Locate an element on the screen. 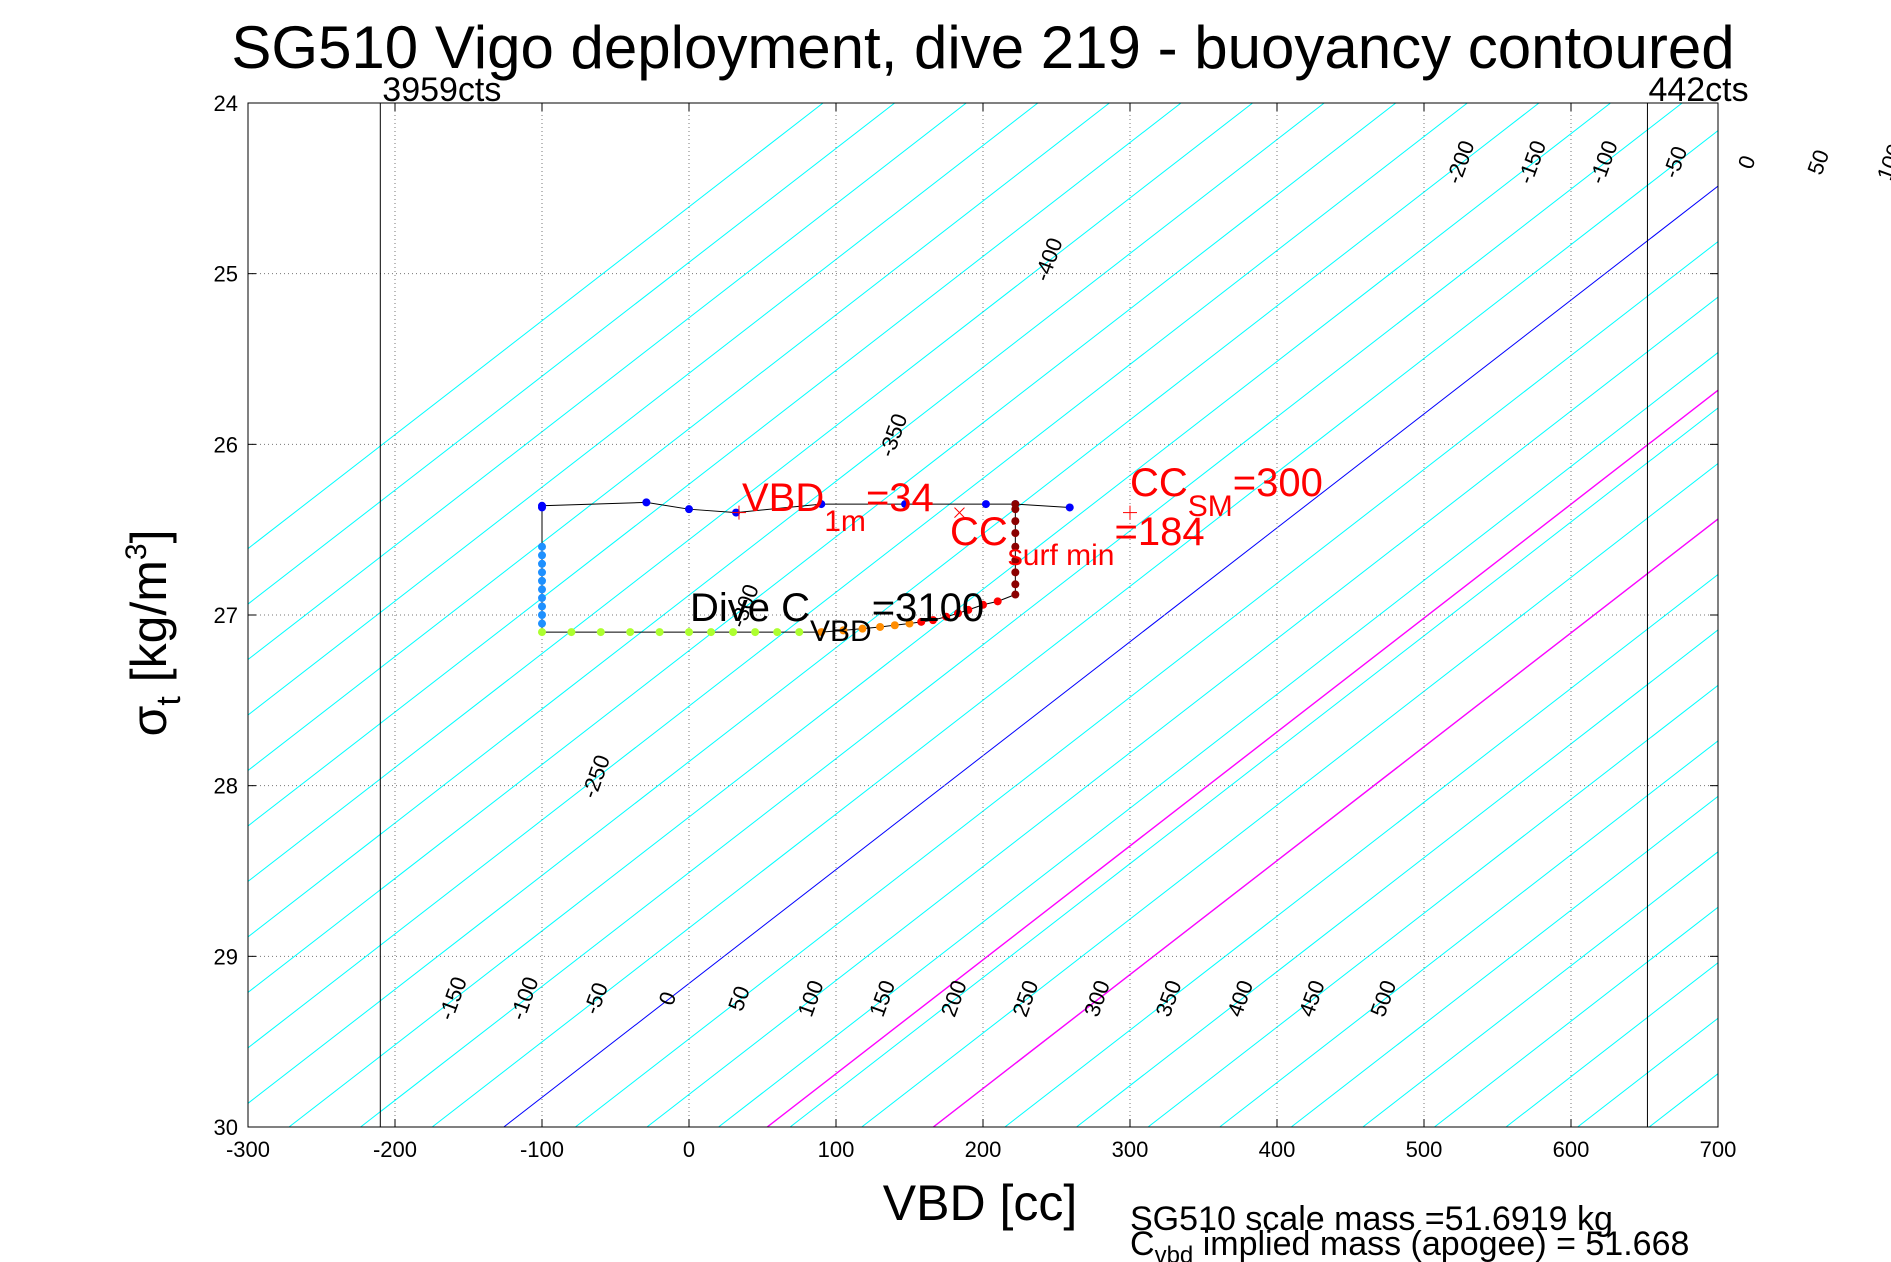 This screenshot has height=1262, width=1891. dive-trace is located at coordinates (806, 567).